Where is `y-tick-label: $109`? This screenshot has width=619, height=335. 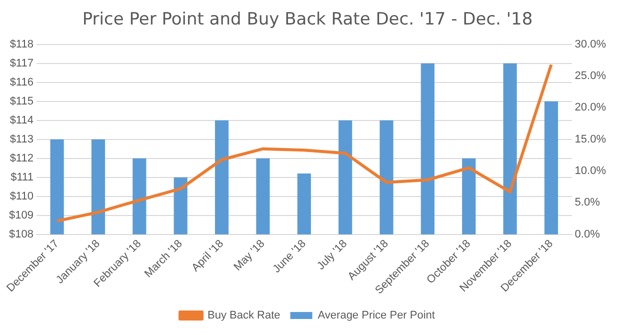 y-tick-label: $109 is located at coordinates (21, 215).